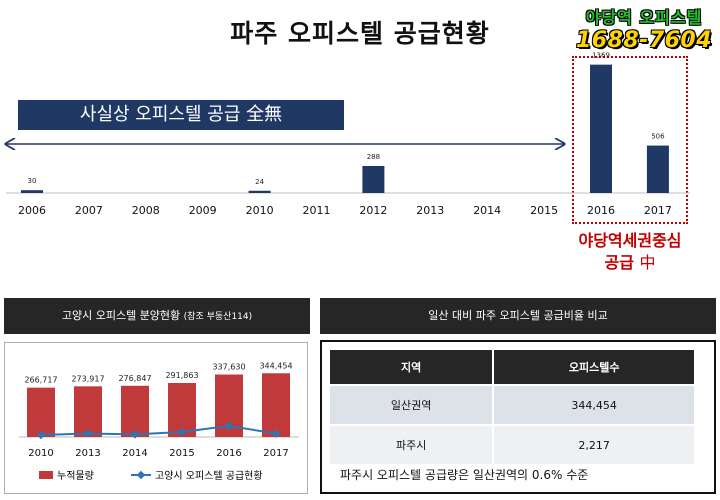 The image size is (720, 500). What do you see at coordinates (411, 405) in the screenshot?
I see `row-region: 일산권역` at bounding box center [411, 405].